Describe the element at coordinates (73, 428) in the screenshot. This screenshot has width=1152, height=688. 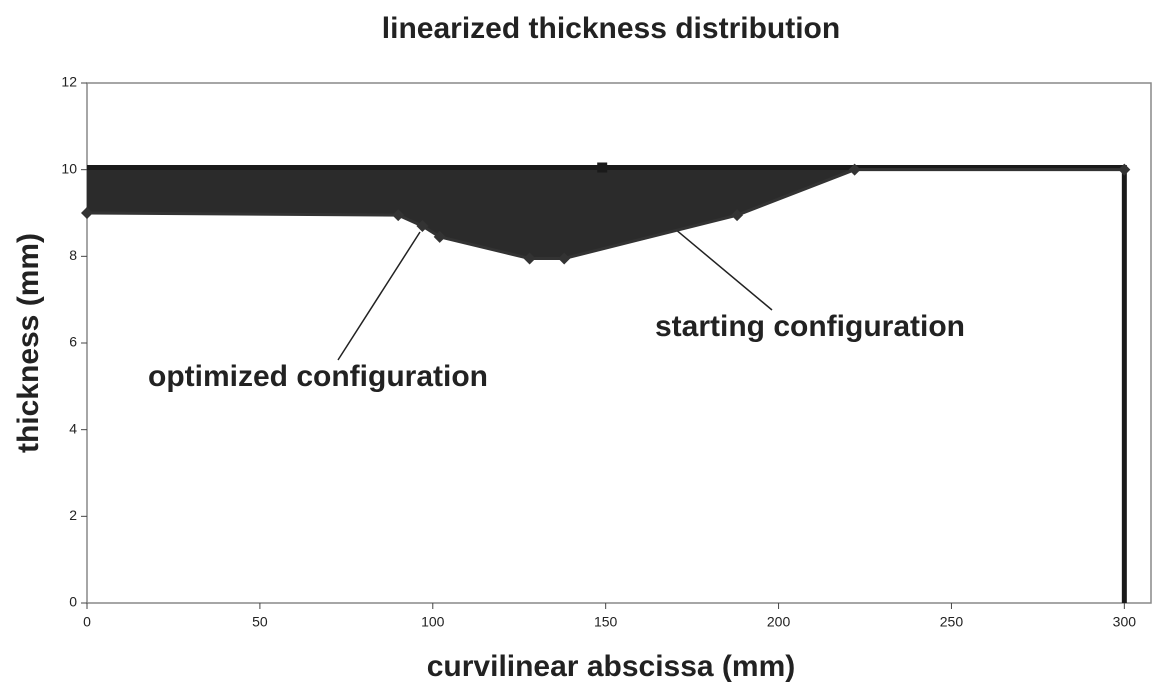
I see `y-tick-label: 4` at that location.